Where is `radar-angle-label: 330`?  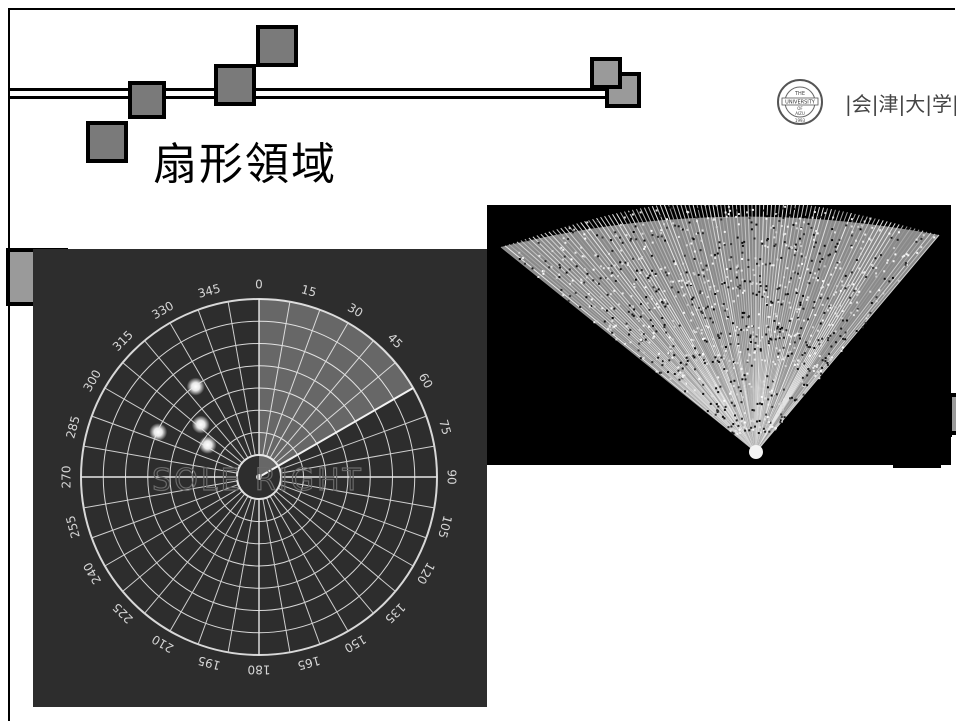 radar-angle-label: 330 is located at coordinates (162, 311).